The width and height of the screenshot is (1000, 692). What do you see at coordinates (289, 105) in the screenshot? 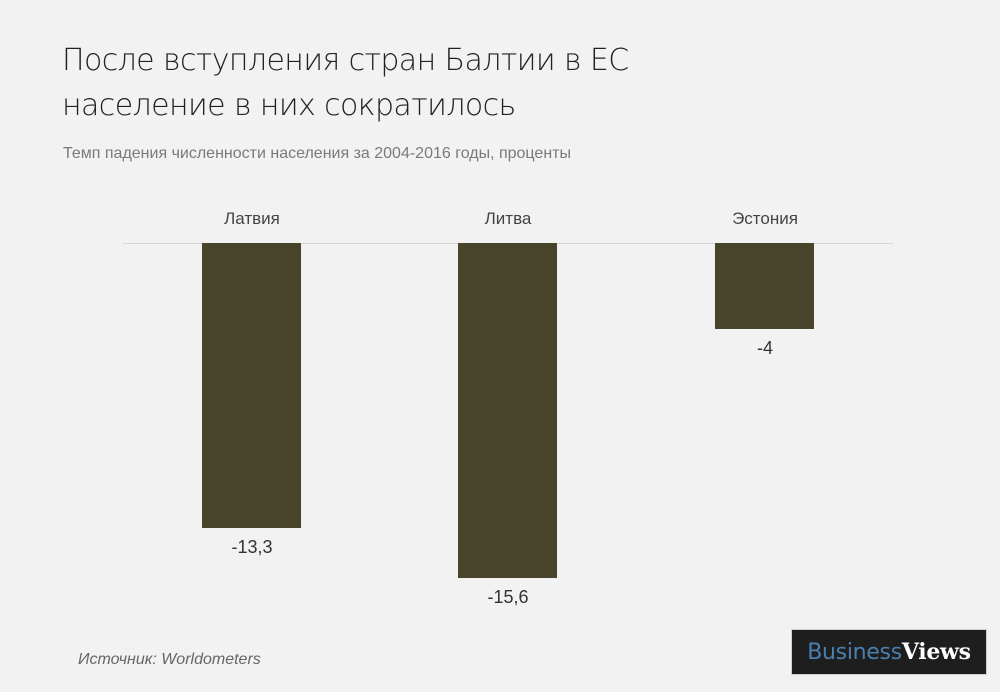
I see `chart-title-line-2: население в них сократилось` at bounding box center [289, 105].